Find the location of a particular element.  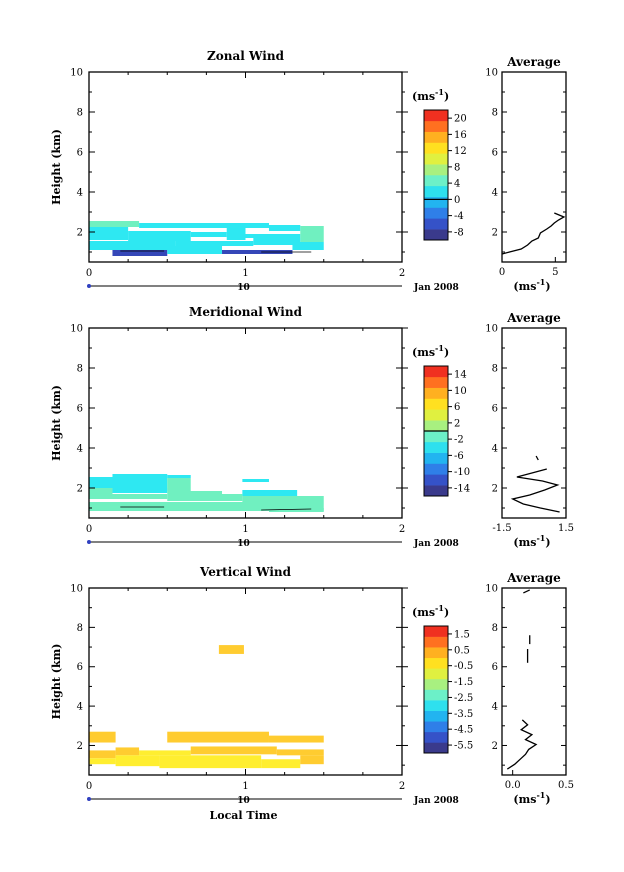

profile-y-tick-label: 10 is located at coordinates (491, 589).